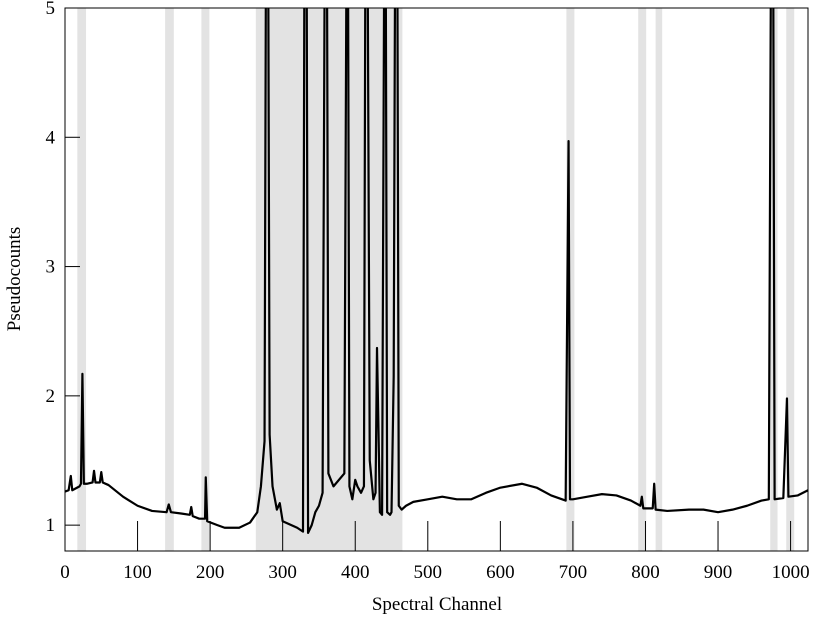 This screenshot has width=830, height=628. Describe the element at coordinates (14, 279) in the screenshot. I see `y-axis-label: Pseudocounts` at that location.